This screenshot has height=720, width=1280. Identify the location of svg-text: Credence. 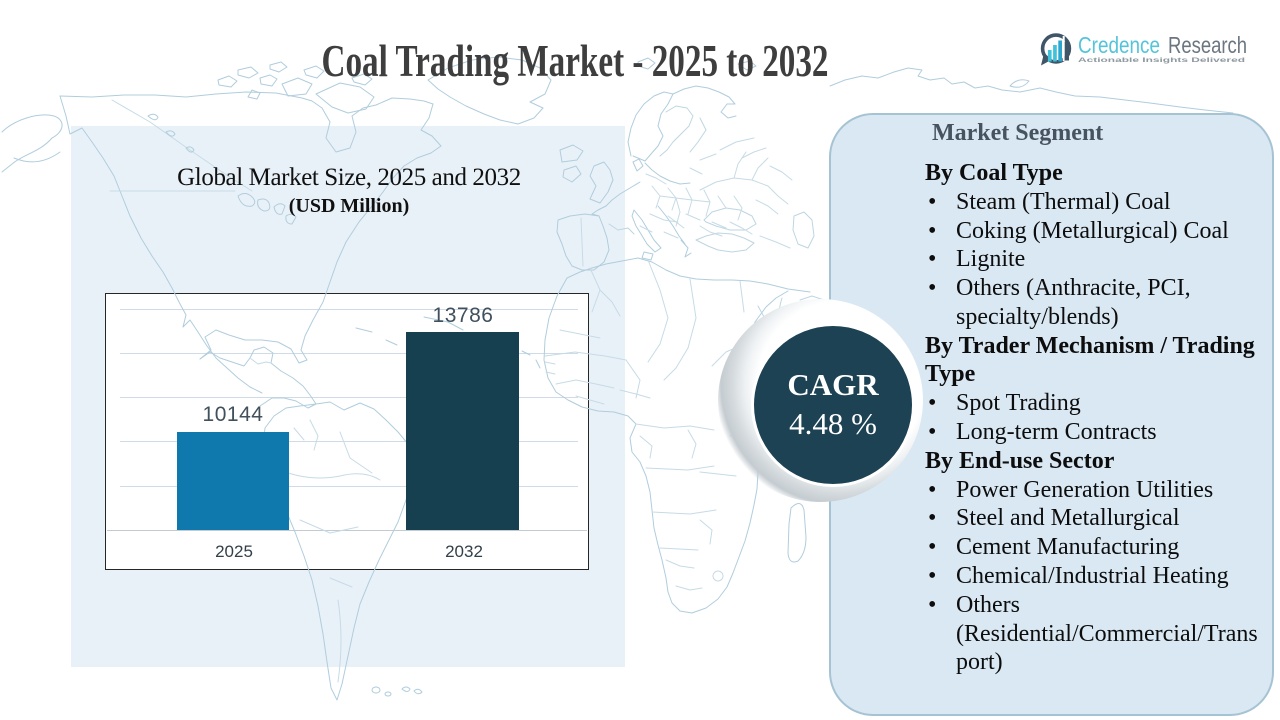
(1119, 45).